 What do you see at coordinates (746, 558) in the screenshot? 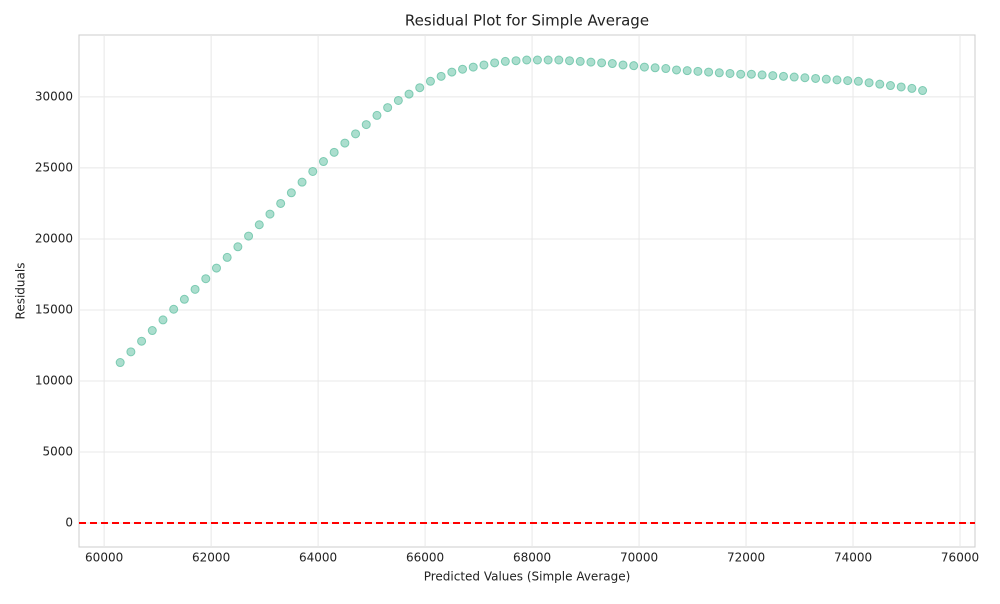
I see `x-tick-label: 72000` at bounding box center [746, 558].